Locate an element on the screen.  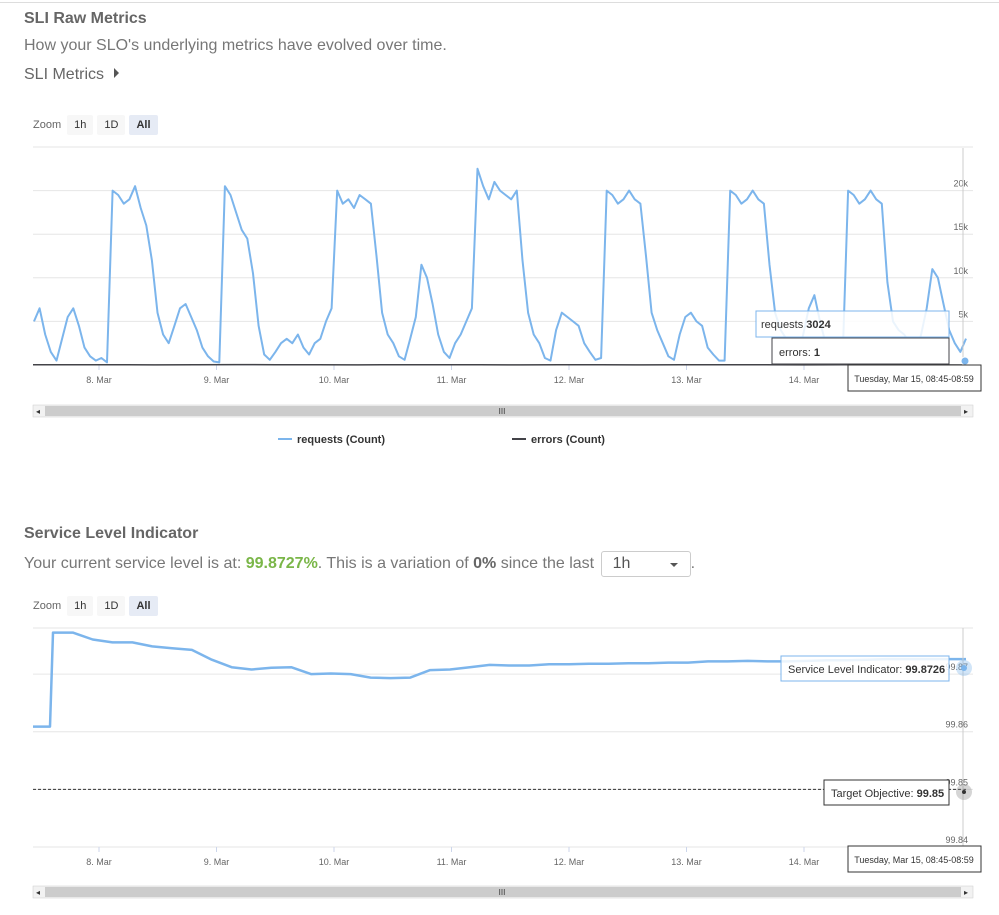
requests-tooltip-text: requests 3024 is located at coordinates (796, 325).